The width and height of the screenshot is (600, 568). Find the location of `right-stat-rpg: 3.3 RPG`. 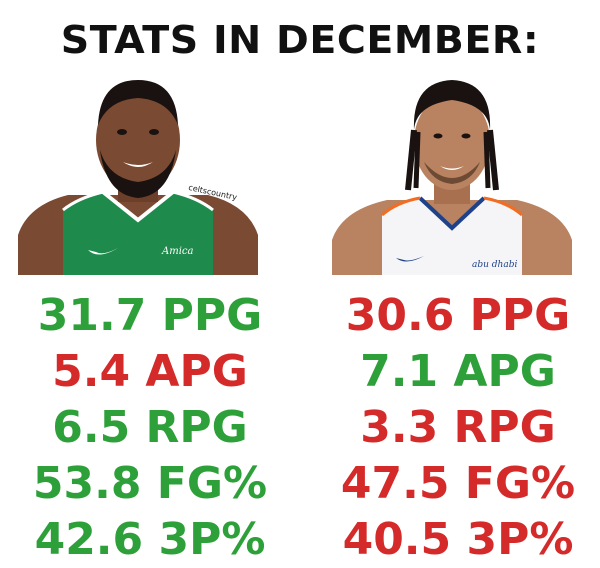

right-stat-rpg: 3.3 RPG is located at coordinates (458, 427).